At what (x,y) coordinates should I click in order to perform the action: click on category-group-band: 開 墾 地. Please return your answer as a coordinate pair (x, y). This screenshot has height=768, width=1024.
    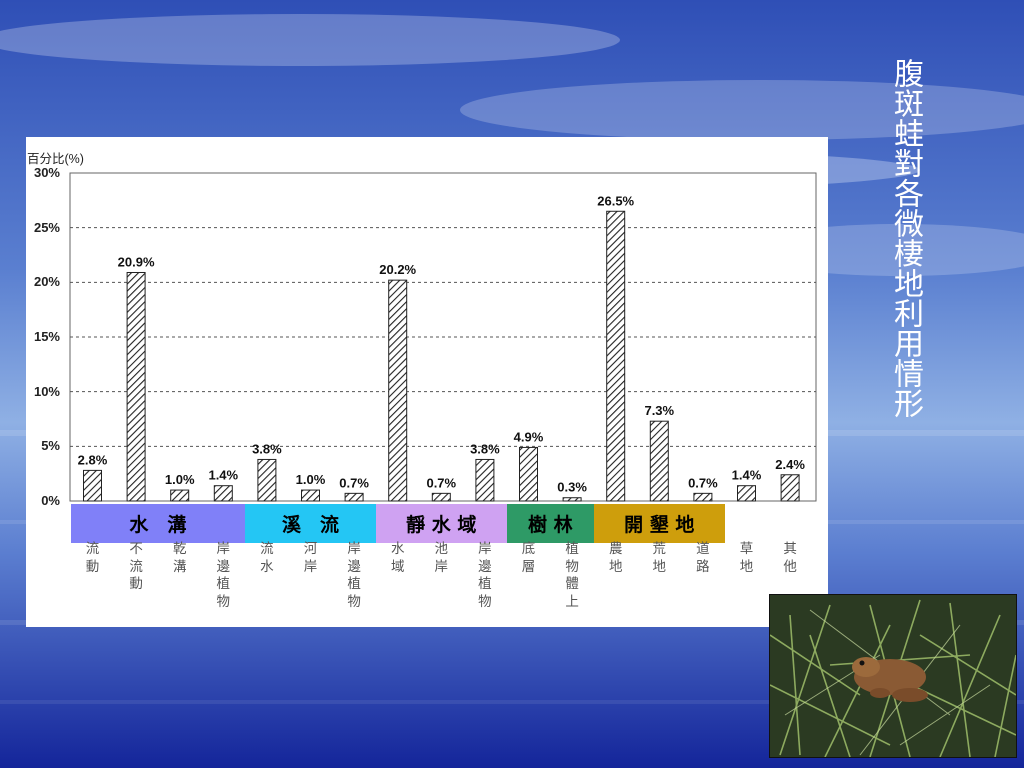
    Looking at the image, I should click on (659, 523).